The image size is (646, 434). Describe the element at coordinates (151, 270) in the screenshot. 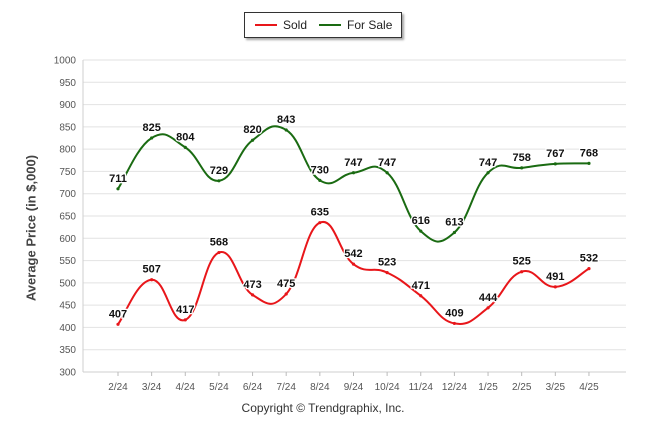

I see `data-label-sold: 507` at that location.